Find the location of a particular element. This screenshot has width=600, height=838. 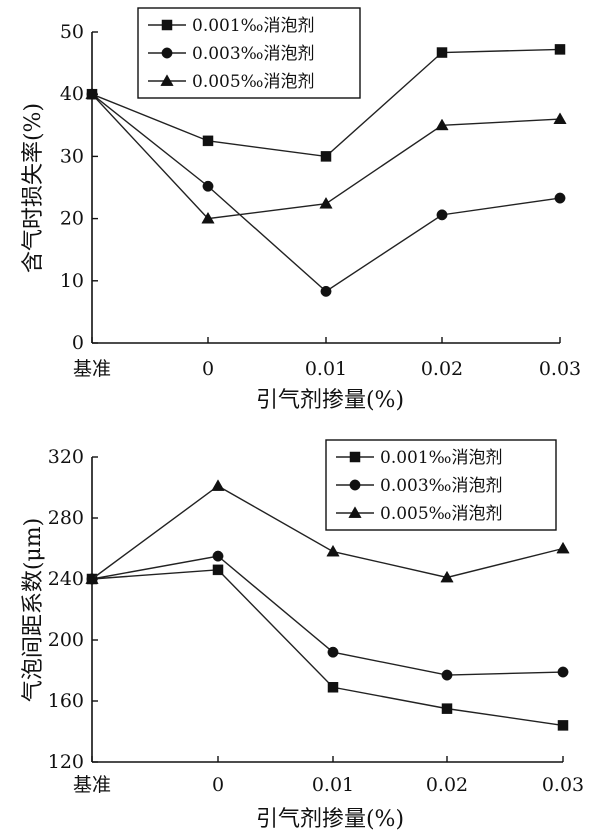

y-tick-label: 280 is located at coordinates (66, 518).